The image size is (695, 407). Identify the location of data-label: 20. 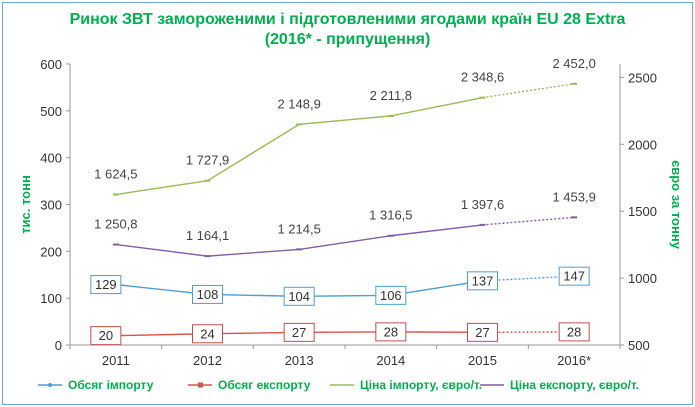
(106, 335).